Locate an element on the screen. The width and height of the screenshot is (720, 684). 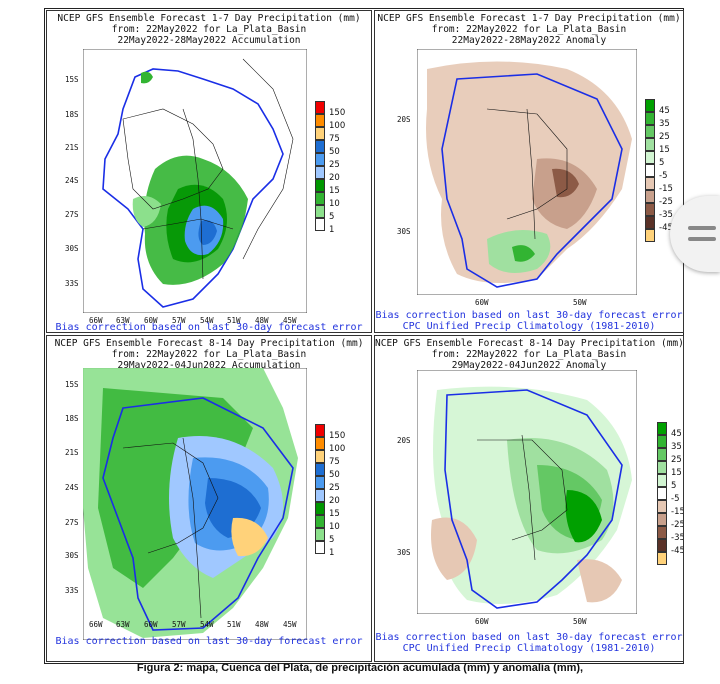
anomaly-map is located at coordinates (527, 492).